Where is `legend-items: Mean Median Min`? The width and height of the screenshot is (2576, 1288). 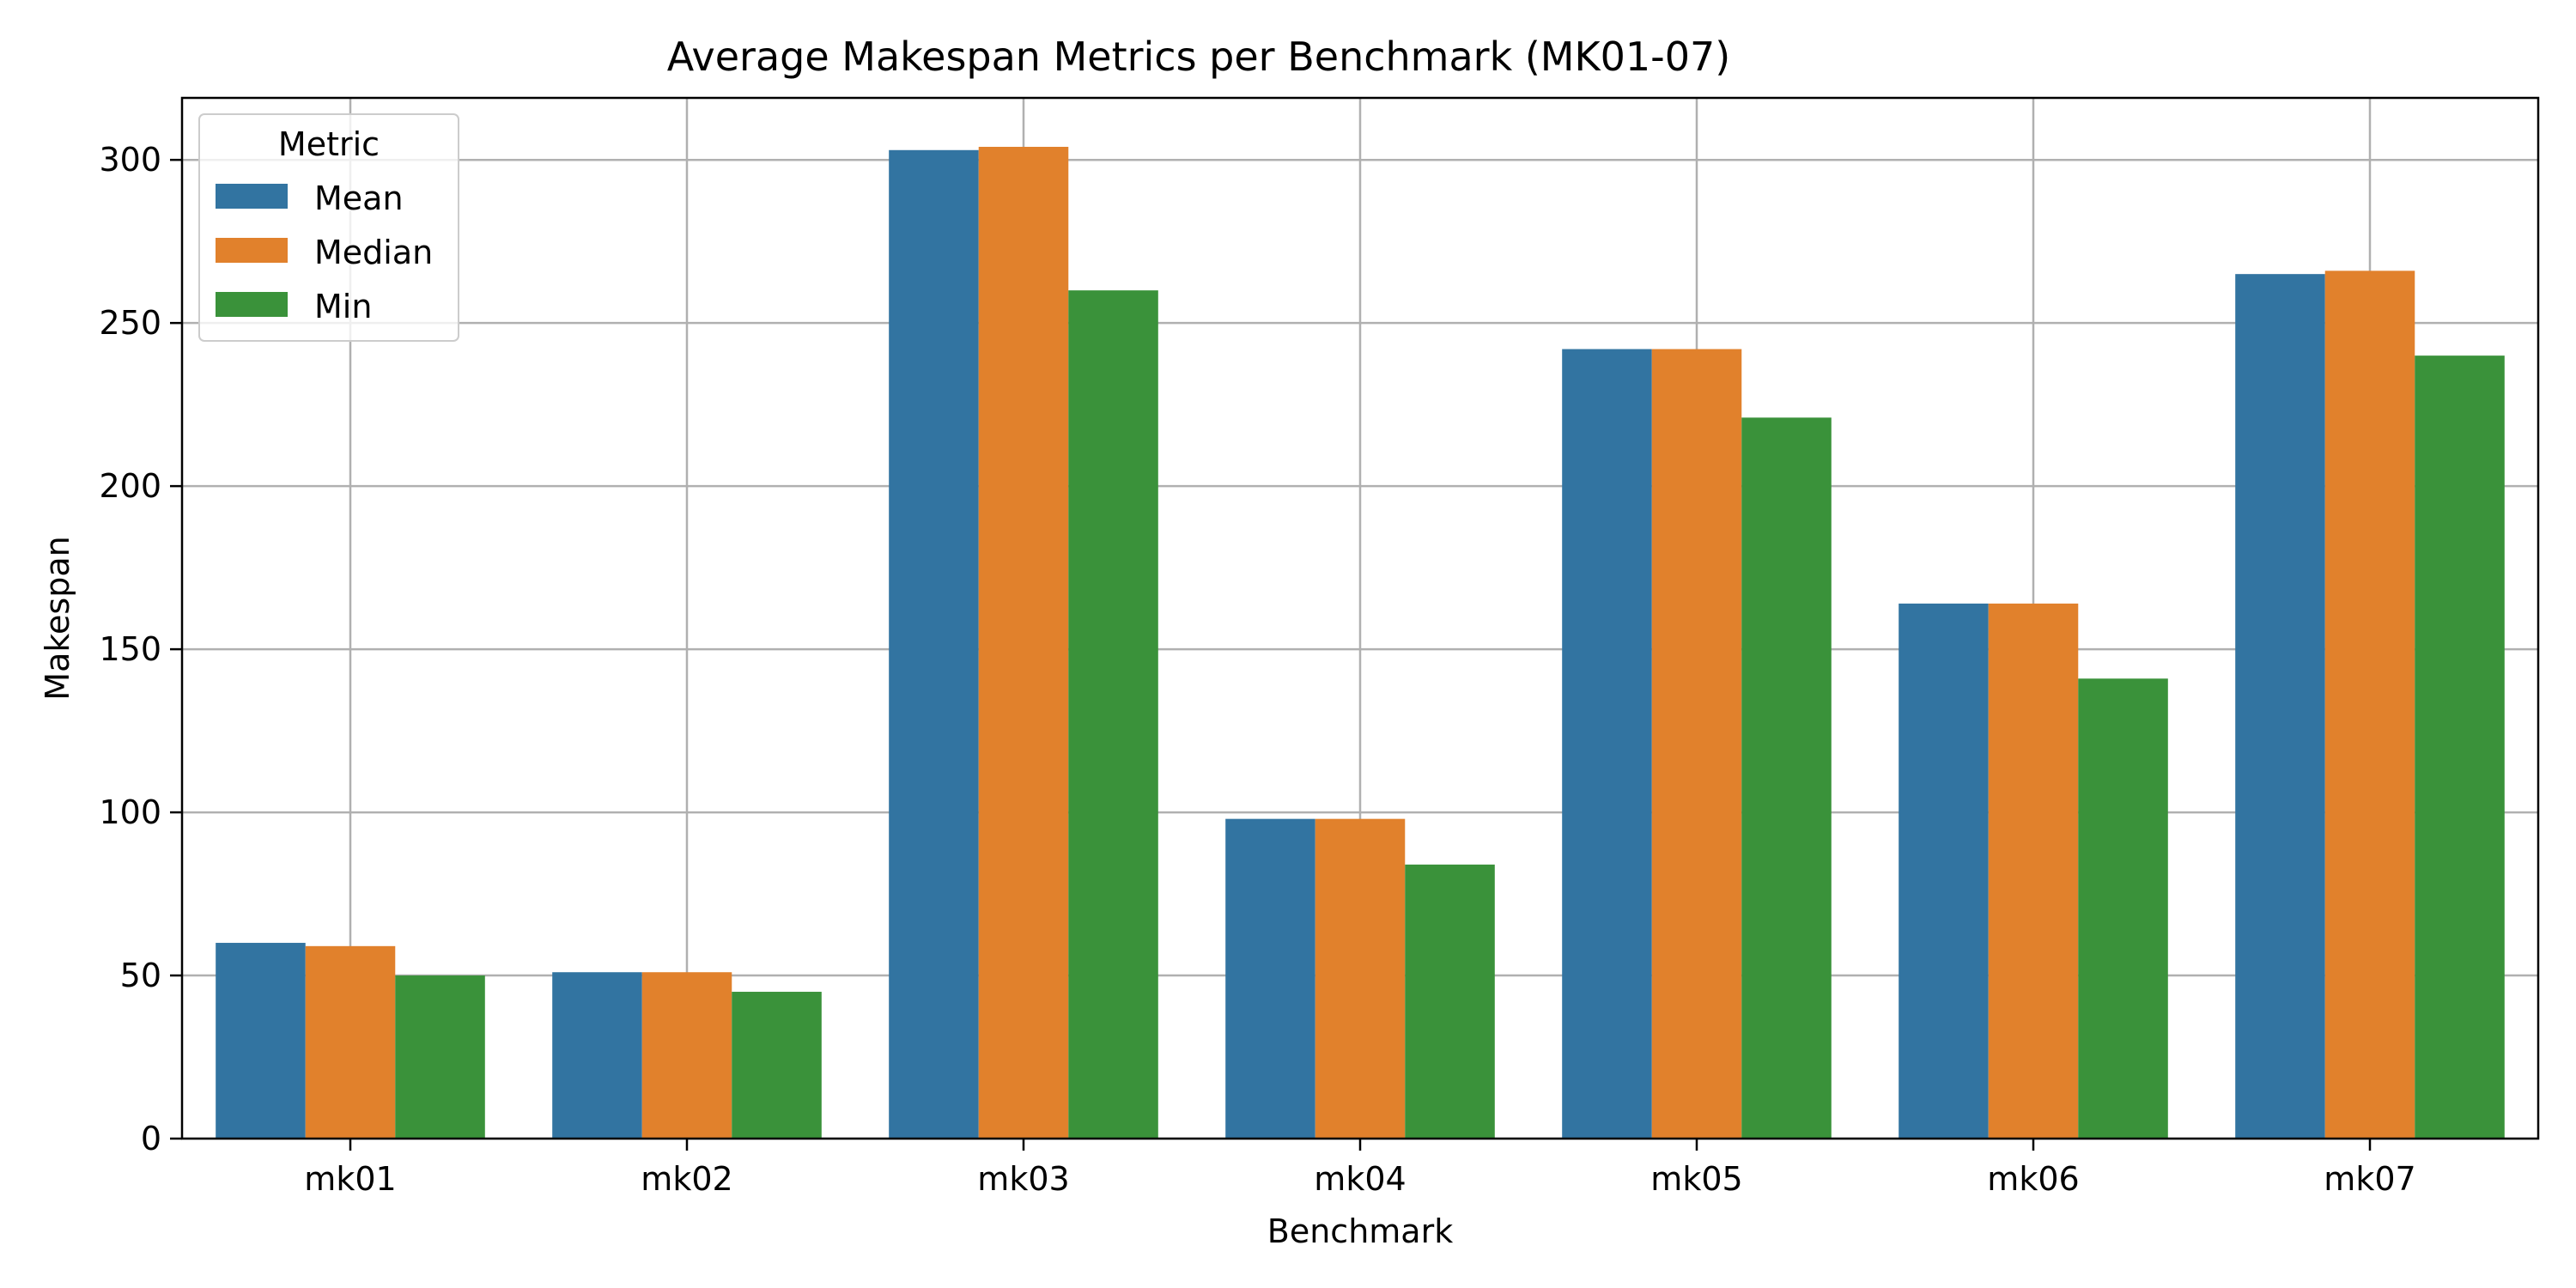 legend-items: Mean Median Min is located at coordinates (324, 252).